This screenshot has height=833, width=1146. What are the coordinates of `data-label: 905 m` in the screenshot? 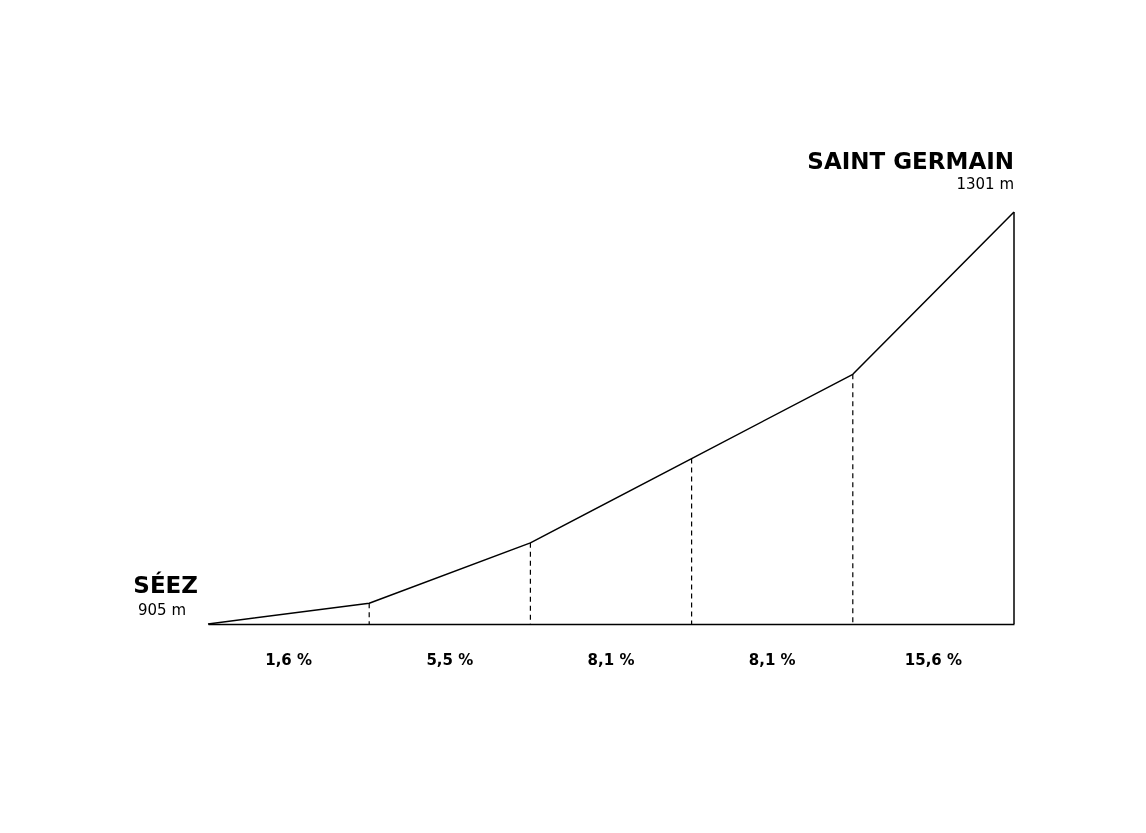 It's located at (161, 610).